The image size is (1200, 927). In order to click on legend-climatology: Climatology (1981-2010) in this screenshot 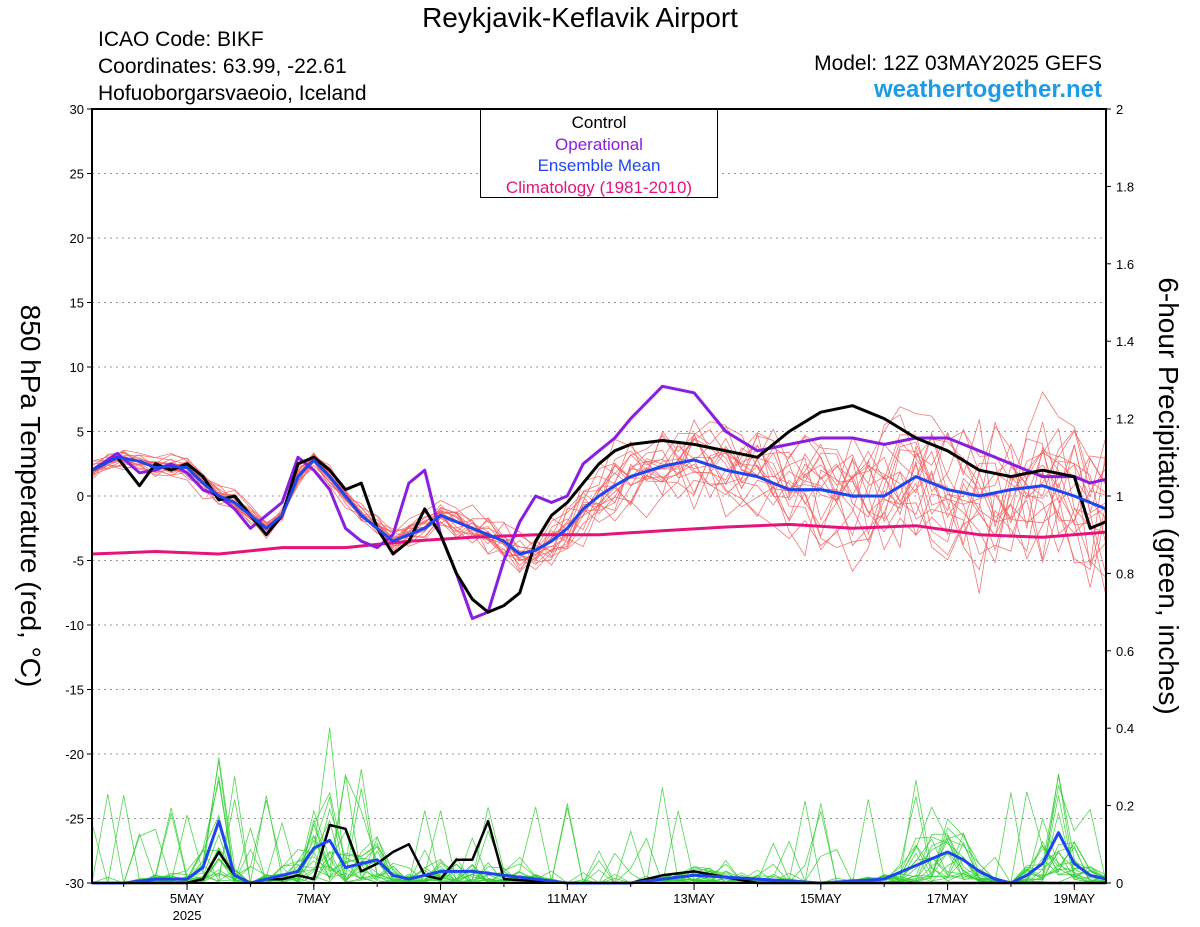, I will do `click(599, 187)`.